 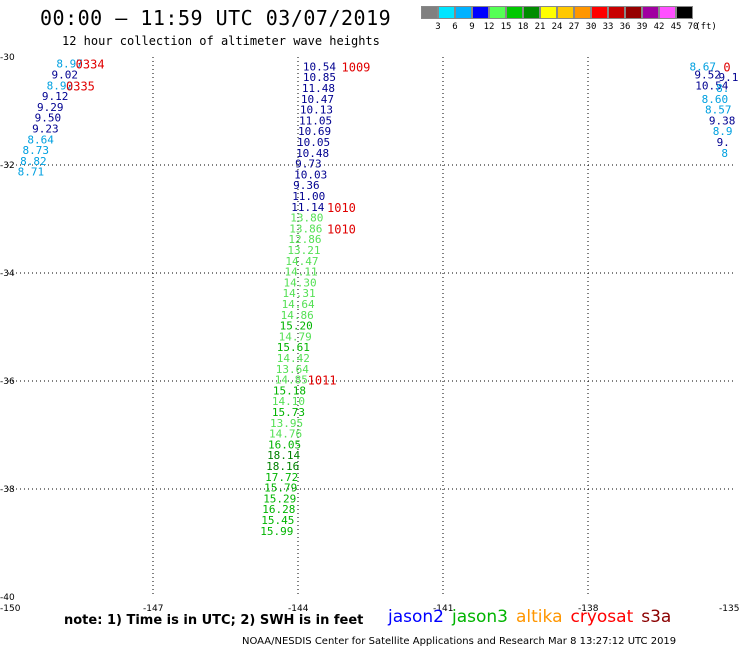 I want to click on page-title: 00:00 – 11:59 UTC 03/07/2019, so click(x=216, y=18).